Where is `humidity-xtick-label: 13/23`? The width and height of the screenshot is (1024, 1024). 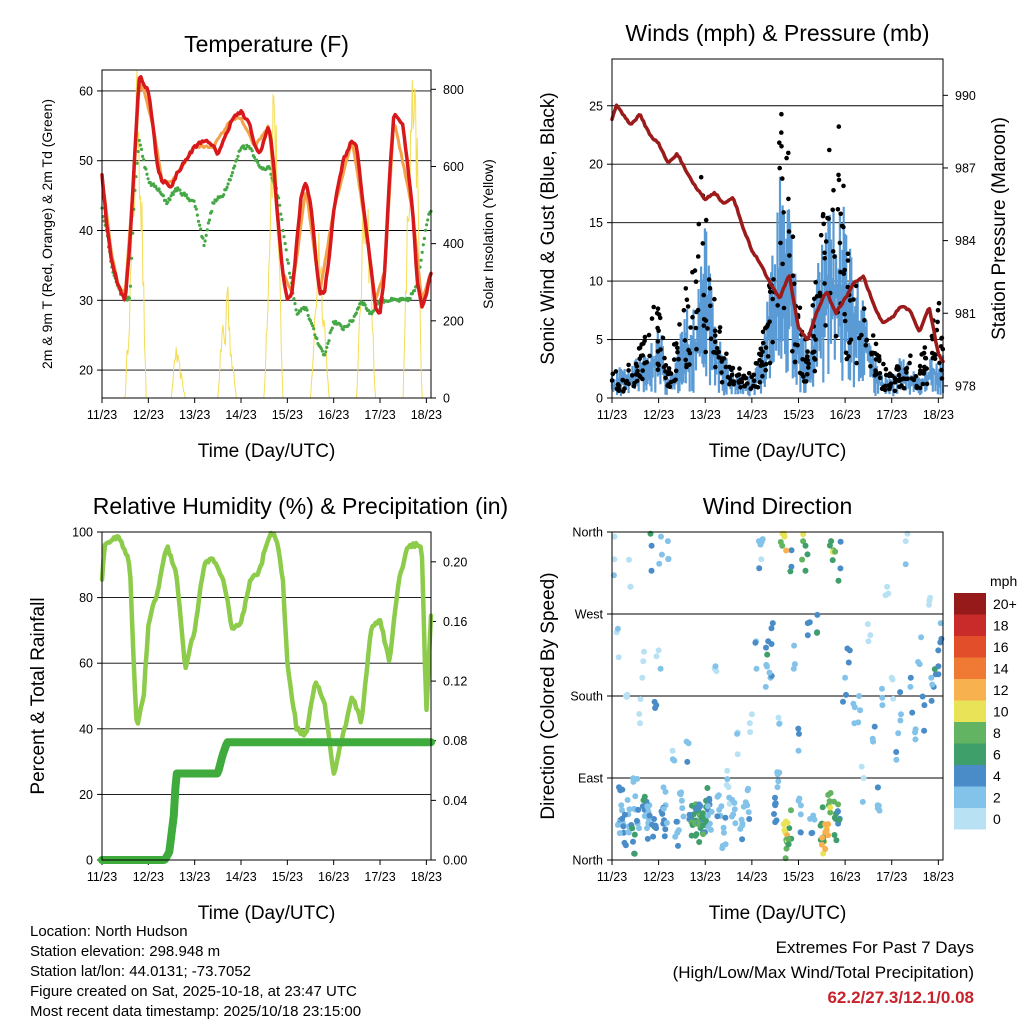 humidity-xtick-label: 13/23 is located at coordinates (194, 877).